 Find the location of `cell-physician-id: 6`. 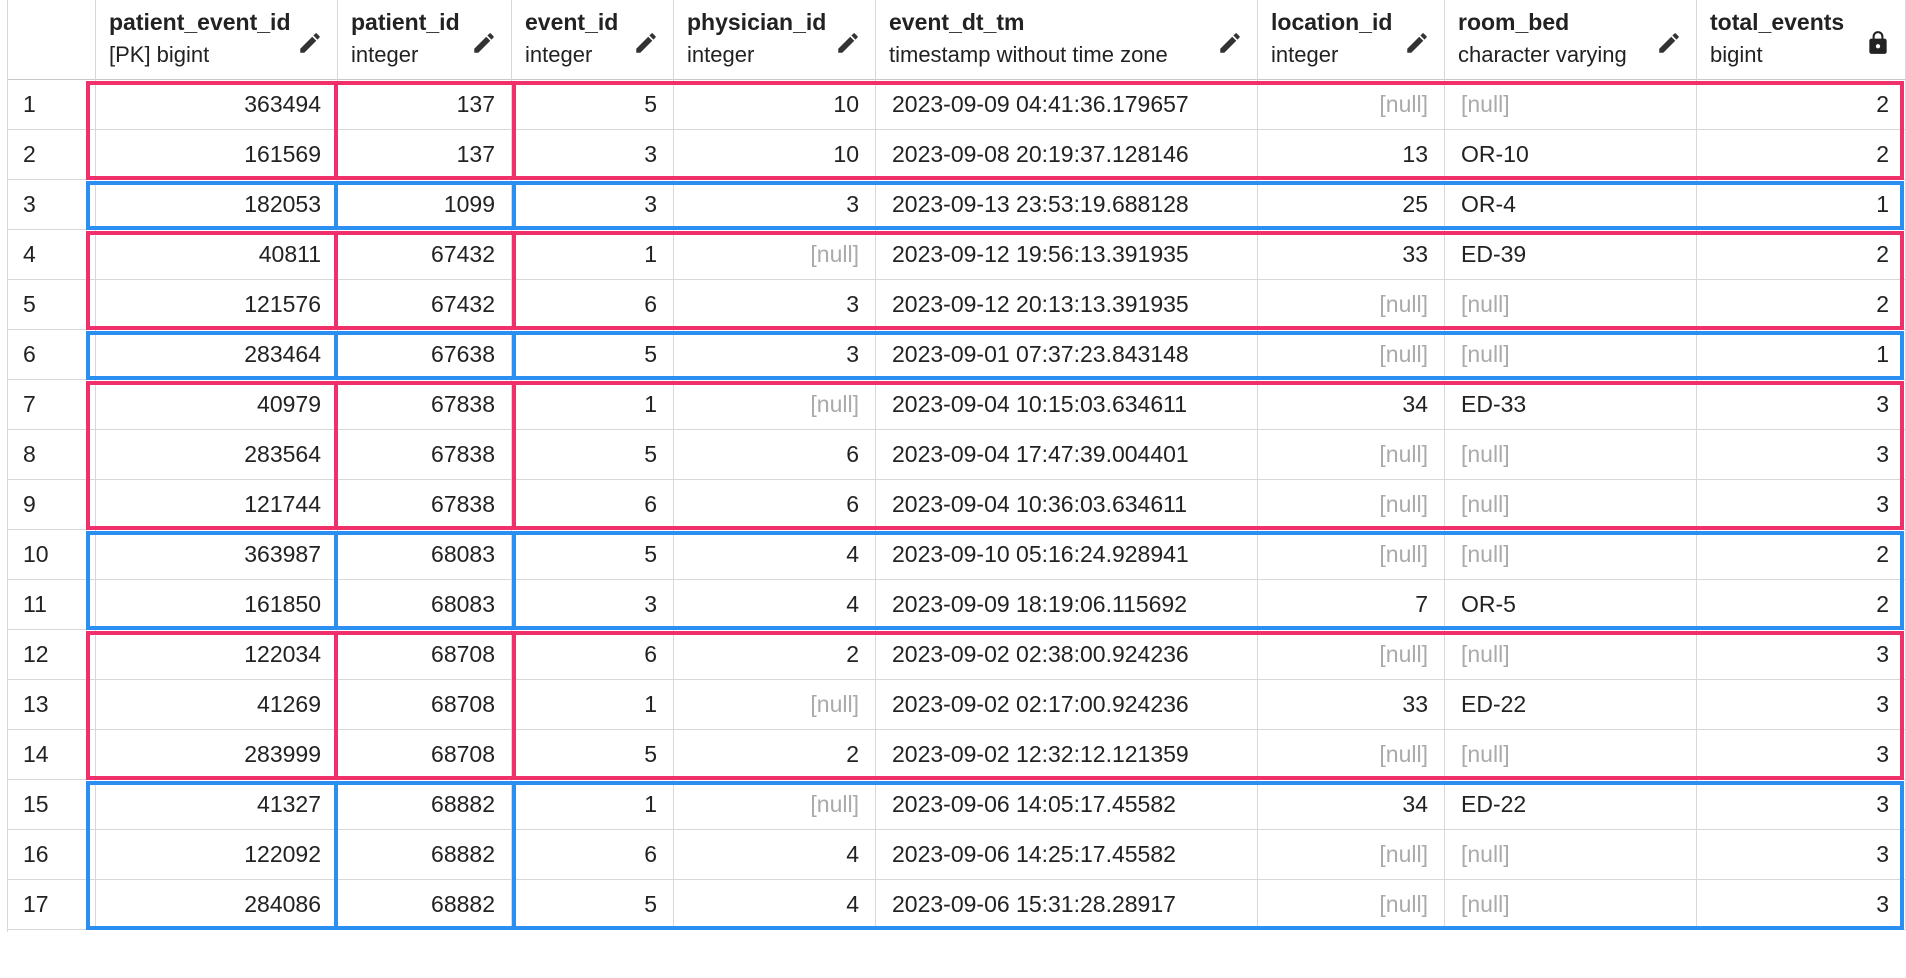

cell-physician-id: 6 is located at coordinates (775, 455).